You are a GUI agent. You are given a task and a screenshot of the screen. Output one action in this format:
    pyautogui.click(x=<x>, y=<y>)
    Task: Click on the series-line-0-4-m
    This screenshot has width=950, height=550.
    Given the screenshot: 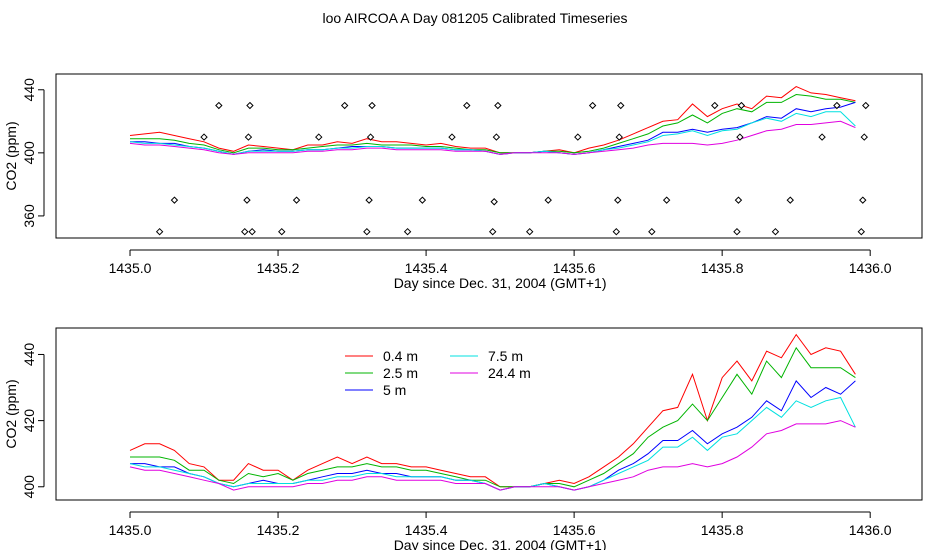 What is the action you would take?
    pyautogui.click(x=492, y=120)
    